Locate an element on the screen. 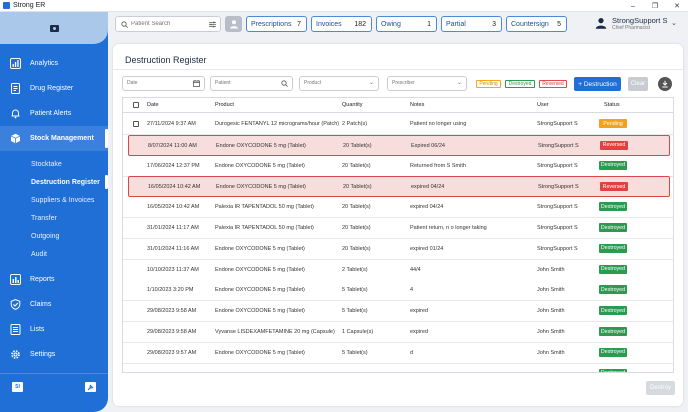 The height and width of the screenshot is (412, 688). column-header-user: User is located at coordinates (543, 105).